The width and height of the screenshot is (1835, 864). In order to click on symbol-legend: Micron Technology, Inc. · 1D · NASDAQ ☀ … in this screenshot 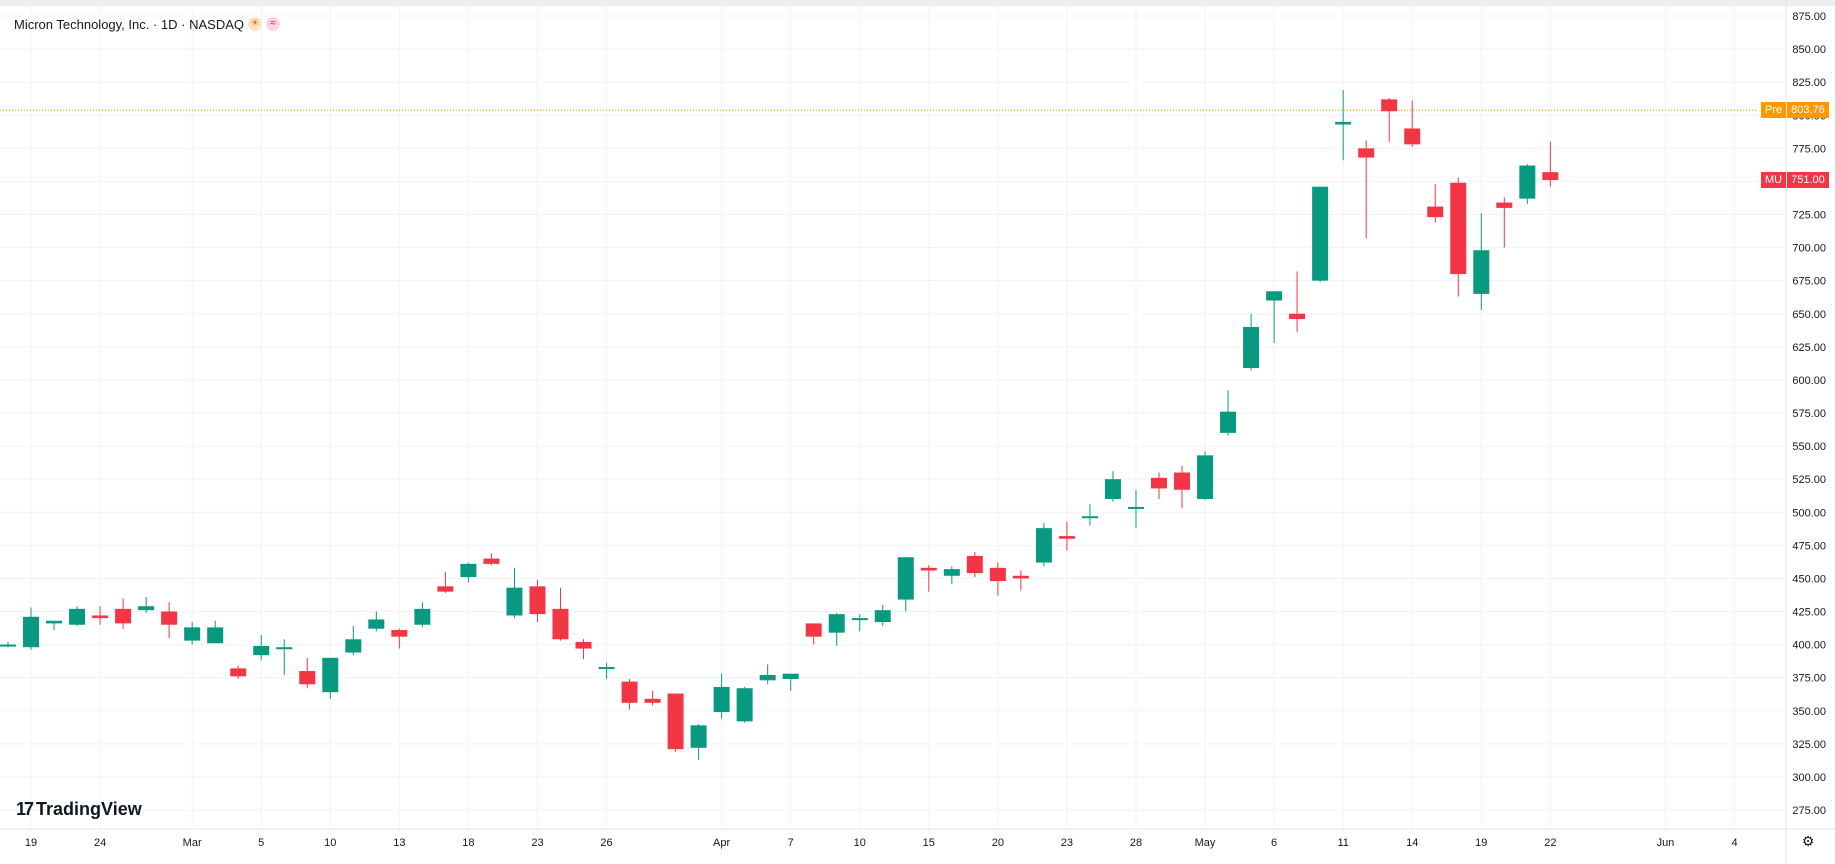, I will do `click(147, 24)`.